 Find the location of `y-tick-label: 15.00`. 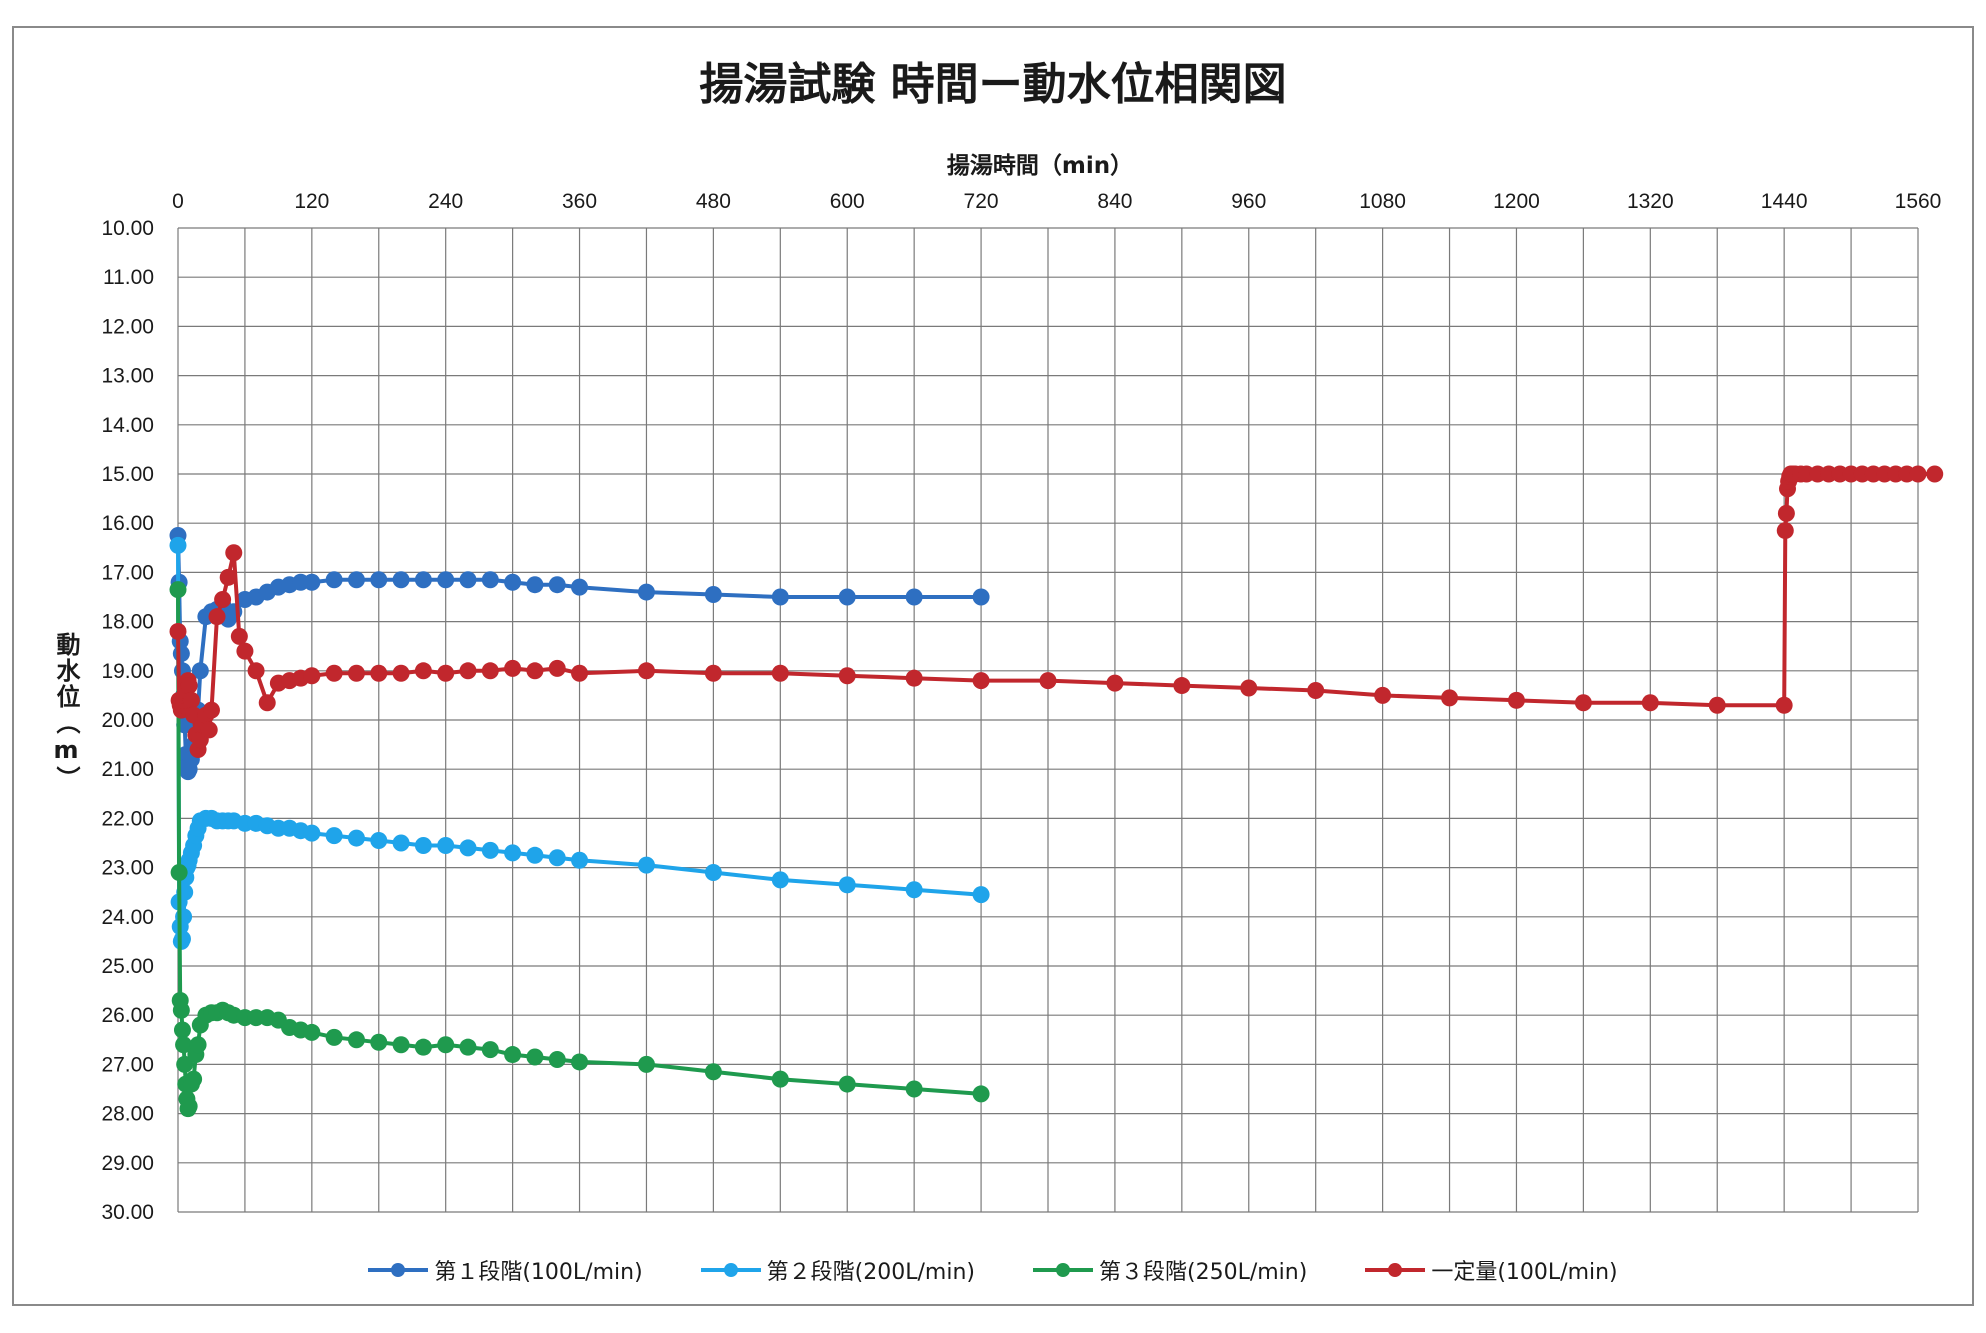

y-tick-label: 15.00 is located at coordinates (127, 474).